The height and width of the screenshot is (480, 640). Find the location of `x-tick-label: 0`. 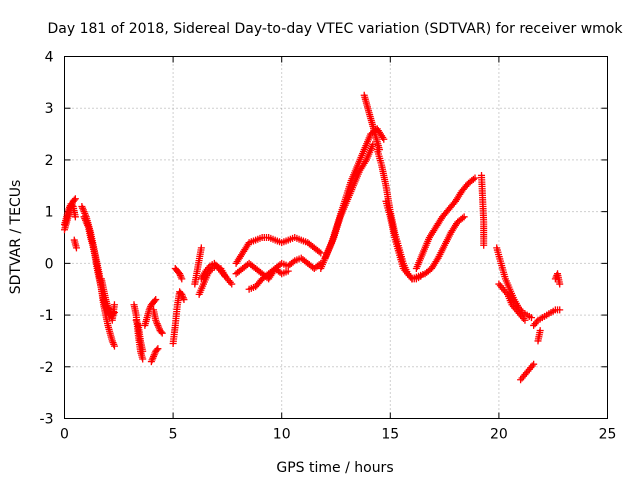

x-tick-label: 0 is located at coordinates (64, 435).